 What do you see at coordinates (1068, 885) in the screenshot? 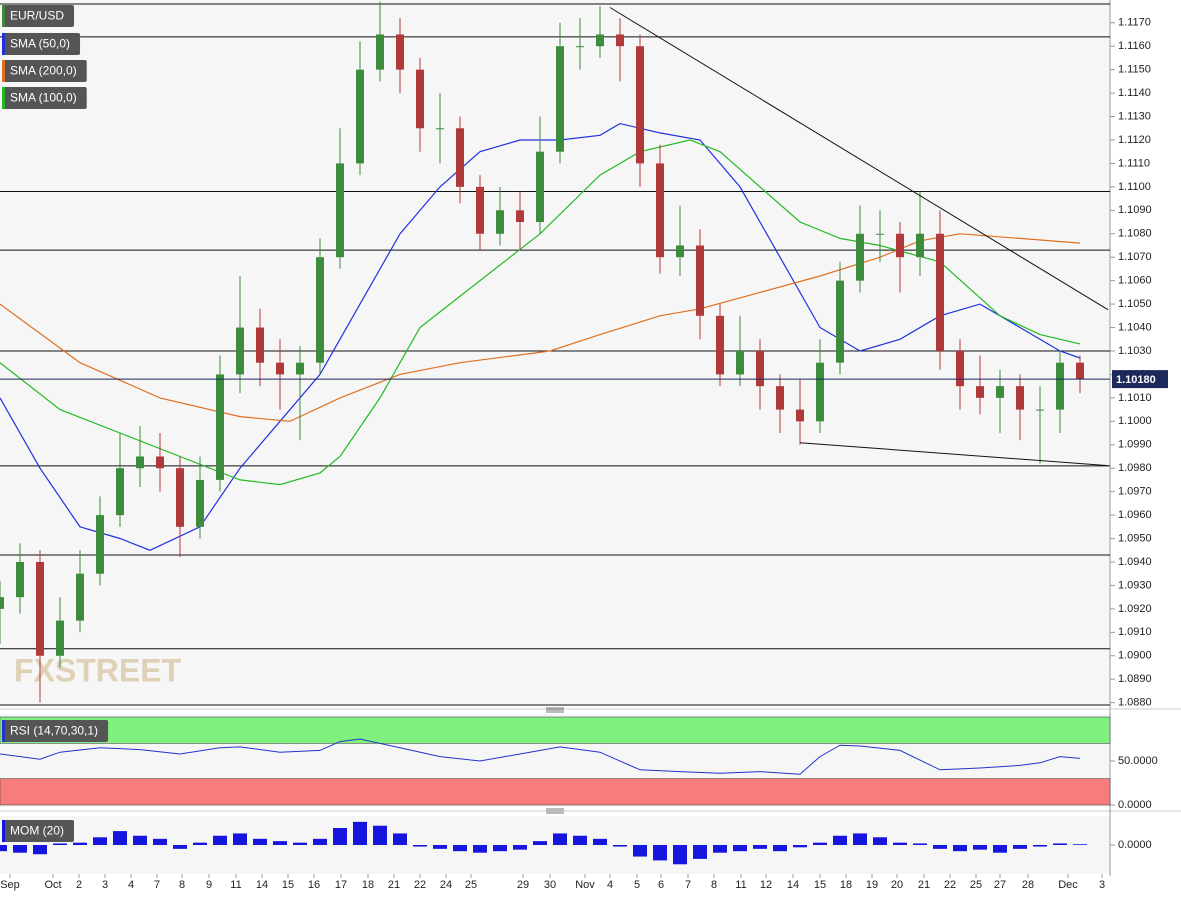
I see `x-tick-label: Dec` at bounding box center [1068, 885].